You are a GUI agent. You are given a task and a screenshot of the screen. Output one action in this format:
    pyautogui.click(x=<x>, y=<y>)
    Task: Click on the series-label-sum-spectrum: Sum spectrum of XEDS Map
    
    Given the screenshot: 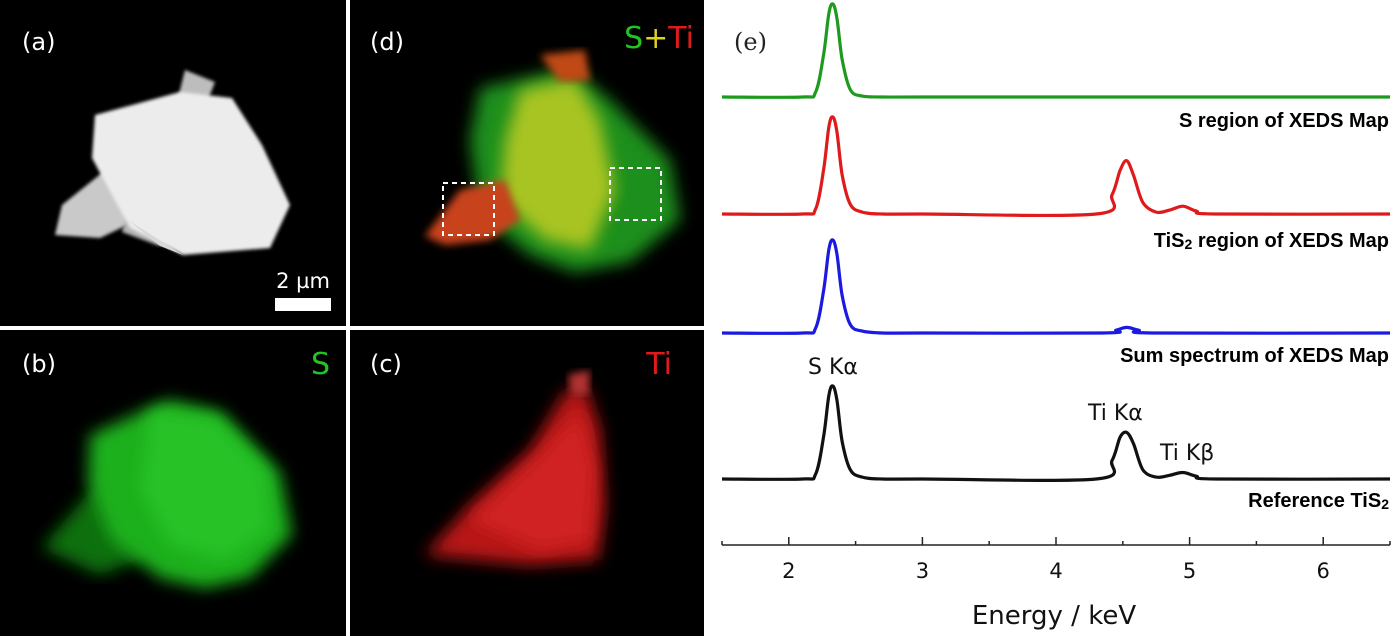 What is the action you would take?
    pyautogui.click(x=1254, y=356)
    